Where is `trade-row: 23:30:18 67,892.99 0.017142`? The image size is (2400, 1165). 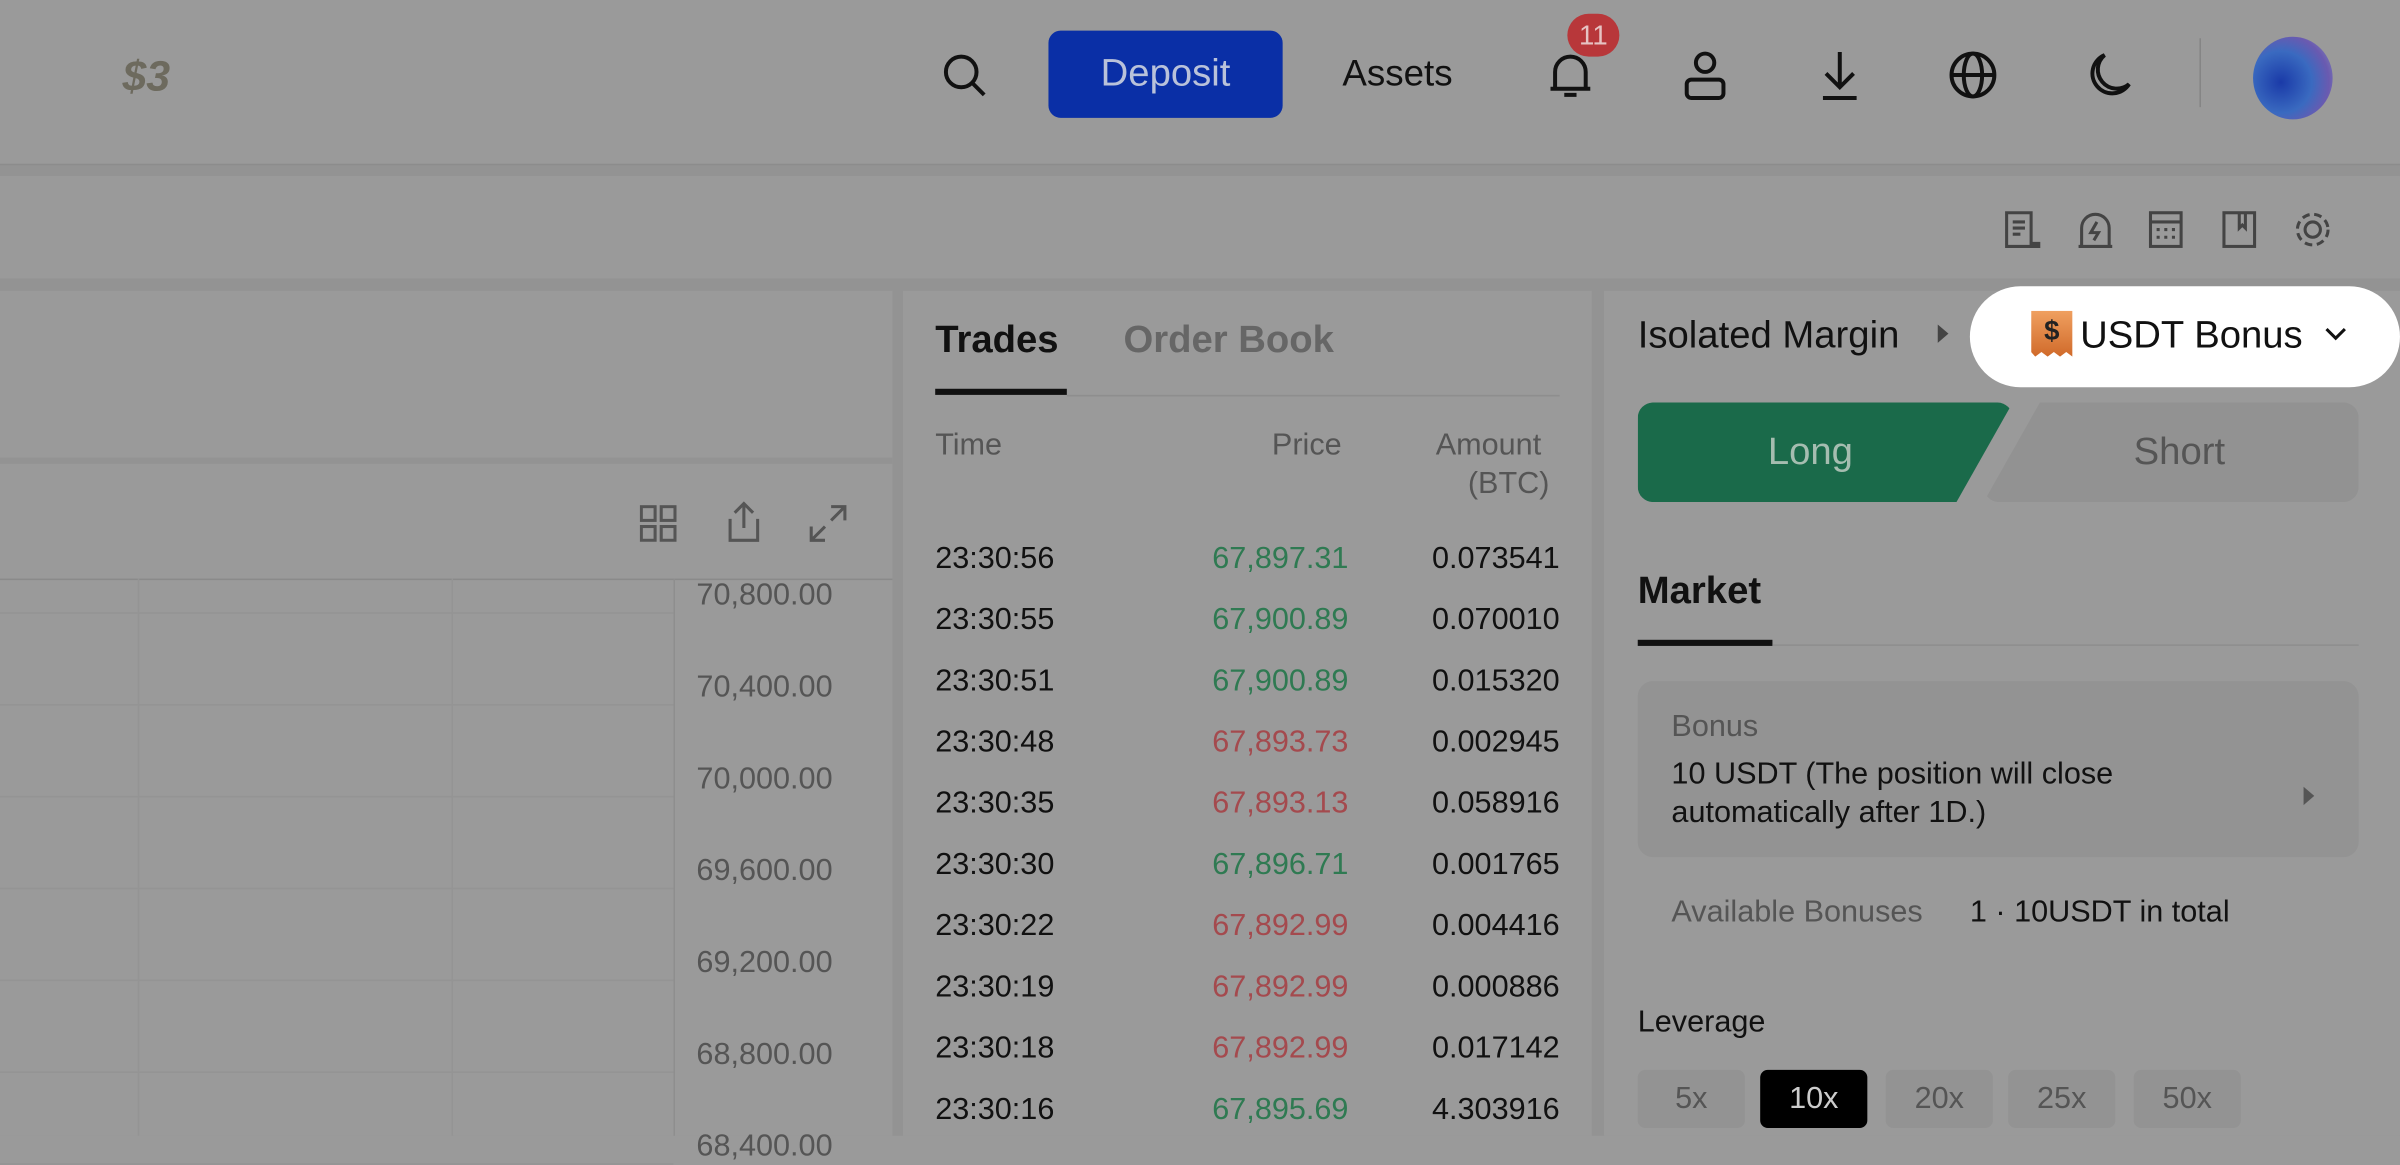
trade-row: 23:30:18 67,892.99 0.017142 is located at coordinates (1247, 1062).